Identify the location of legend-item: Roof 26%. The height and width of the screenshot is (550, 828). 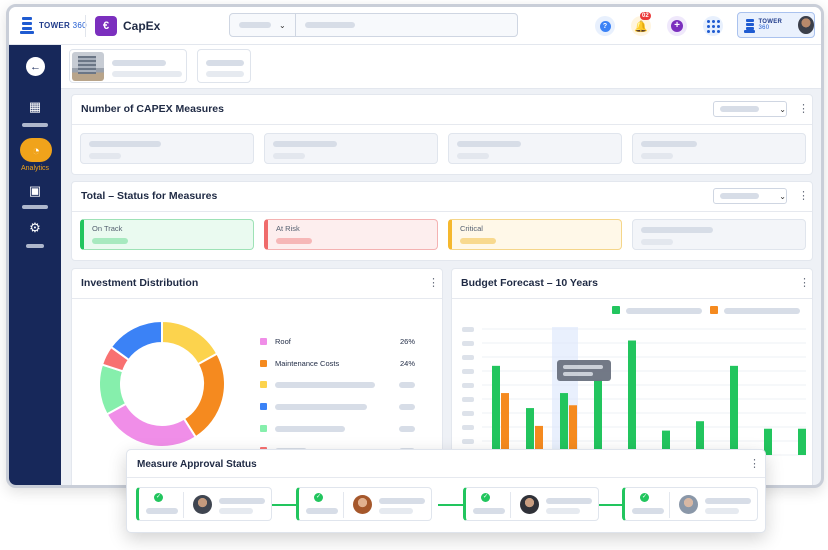
(337, 341).